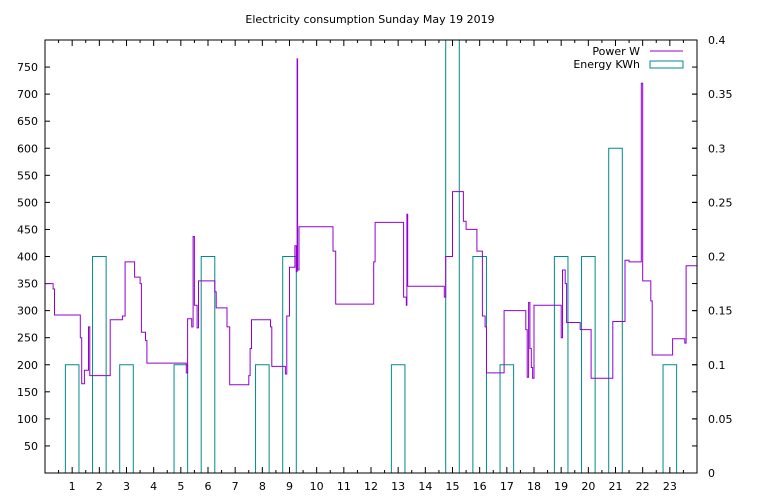 The height and width of the screenshot is (500, 768). Describe the element at coordinates (27, 392) in the screenshot. I see `y-tick-label: 150` at that location.